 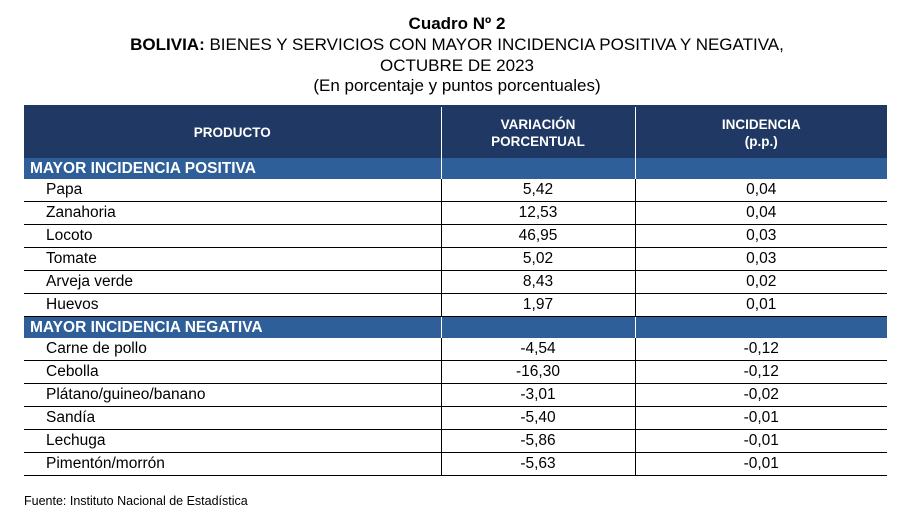 I want to click on header-incidence: INCIDENCIA (p.p.), so click(x=761, y=132).